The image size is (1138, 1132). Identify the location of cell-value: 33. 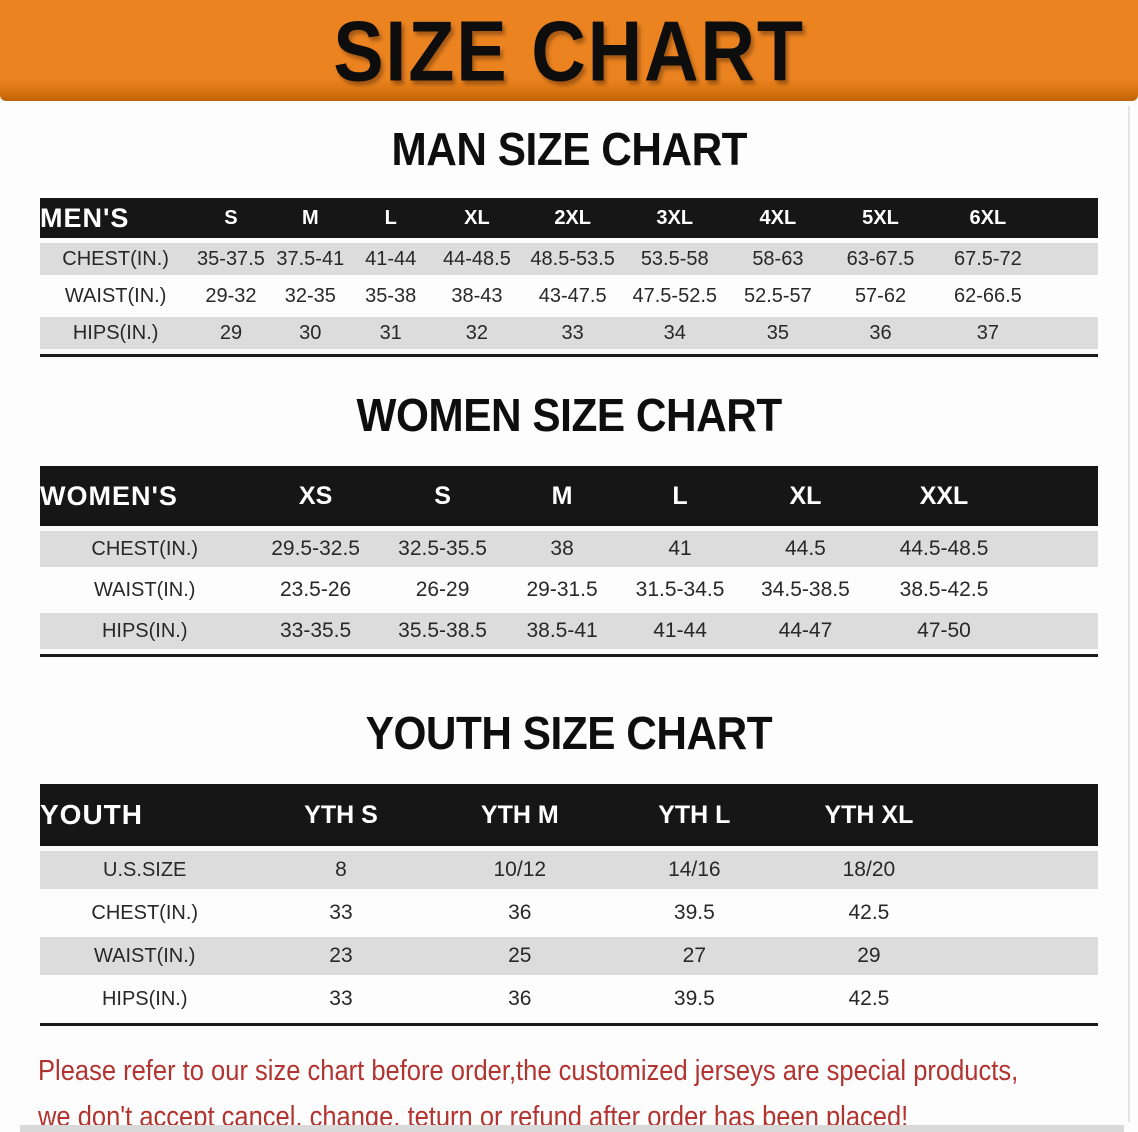
(341, 912).